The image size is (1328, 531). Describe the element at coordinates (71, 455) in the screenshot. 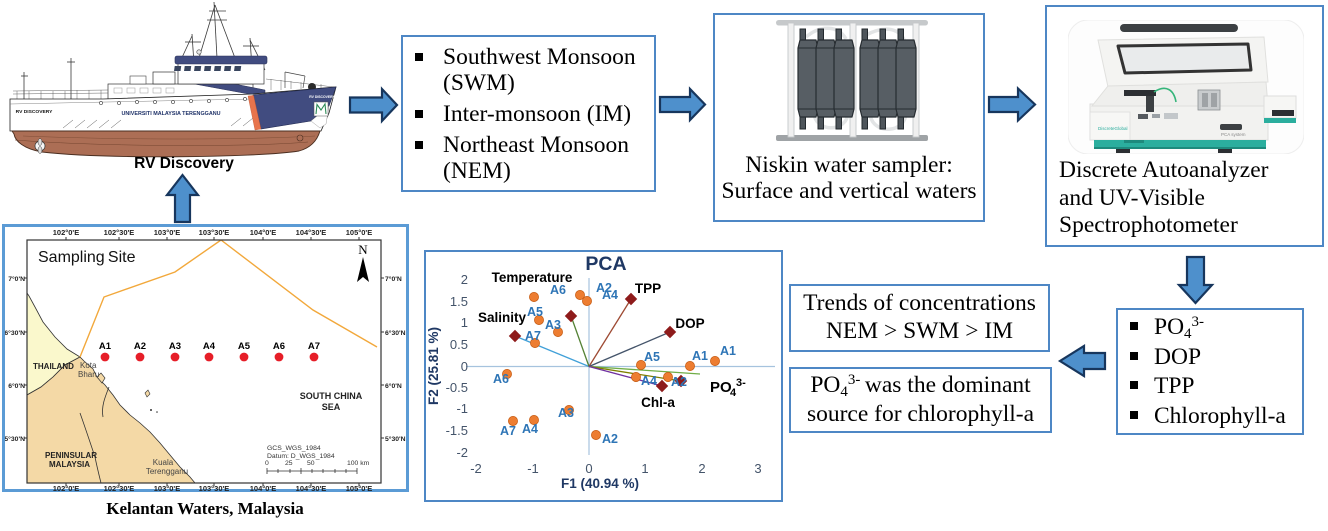

I see `svg-text: PENINSULAR` at that location.